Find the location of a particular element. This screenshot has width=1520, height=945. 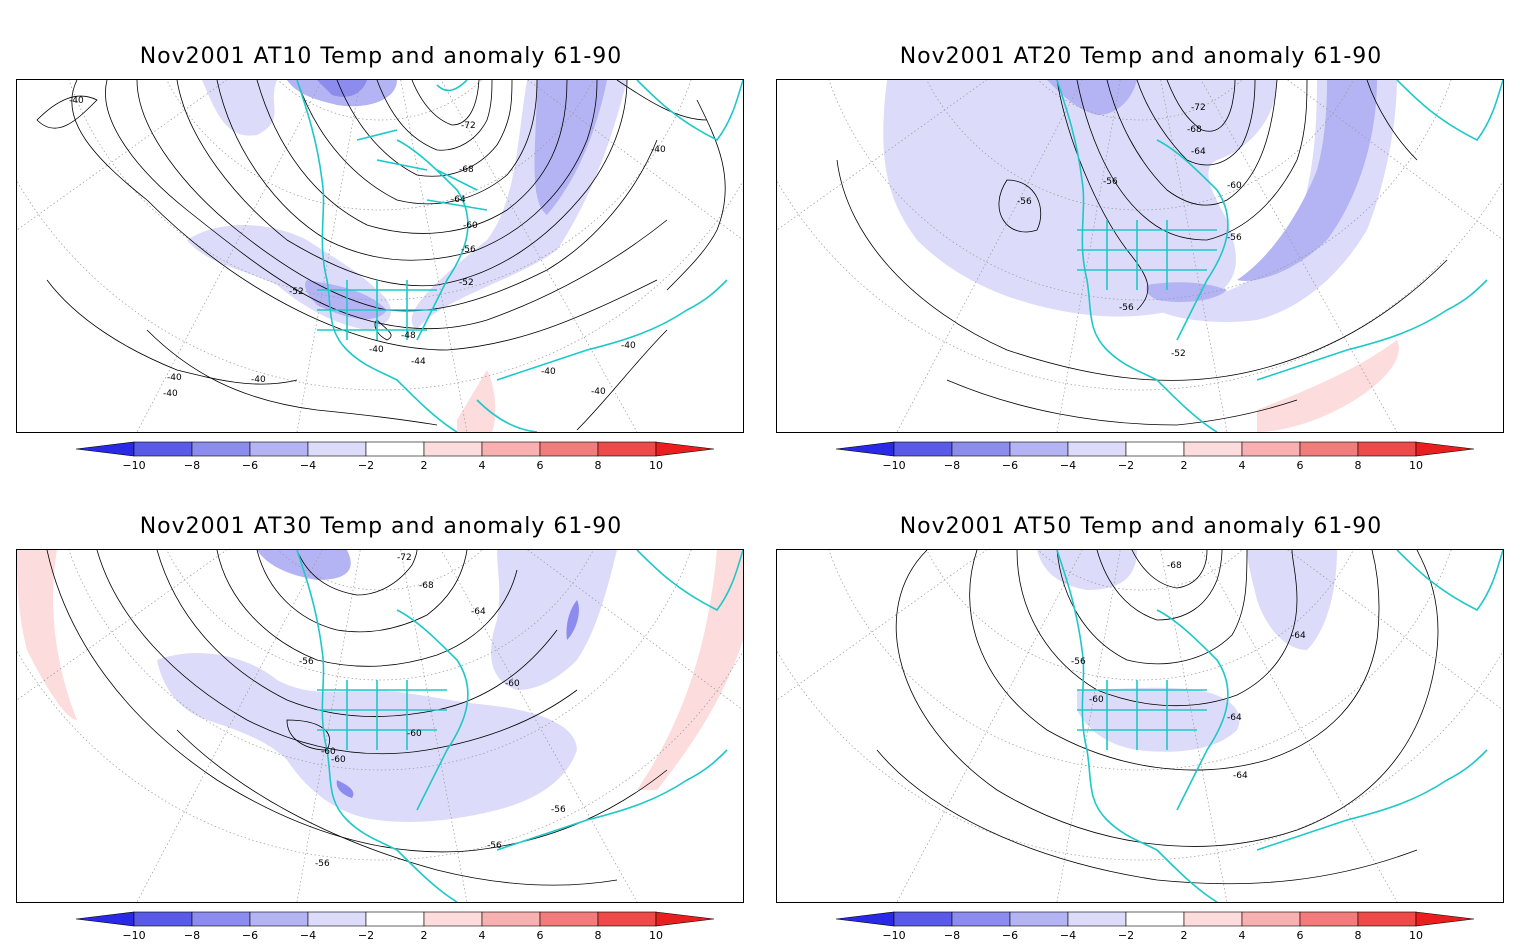

contour-label: -44 is located at coordinates (418, 362).